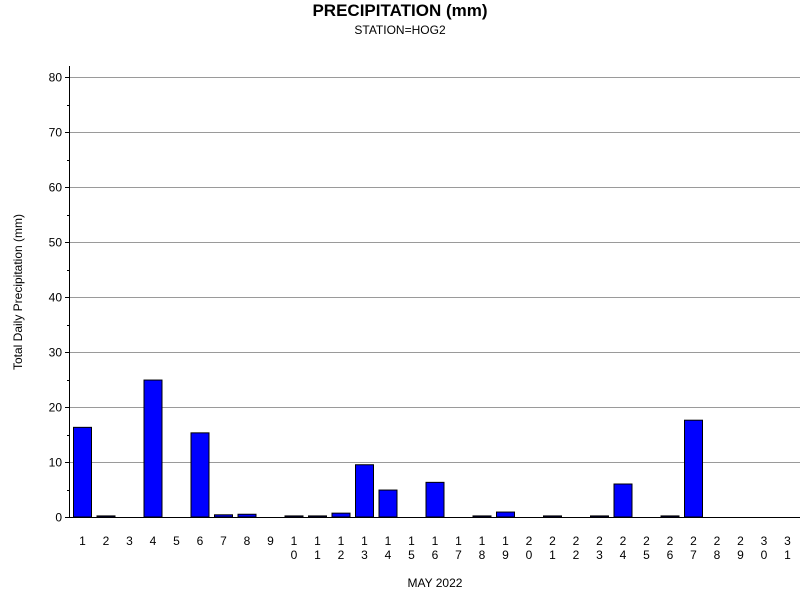 The height and width of the screenshot is (600, 800). What do you see at coordinates (247, 541) in the screenshot?
I see `x-tick-label: 8` at bounding box center [247, 541].